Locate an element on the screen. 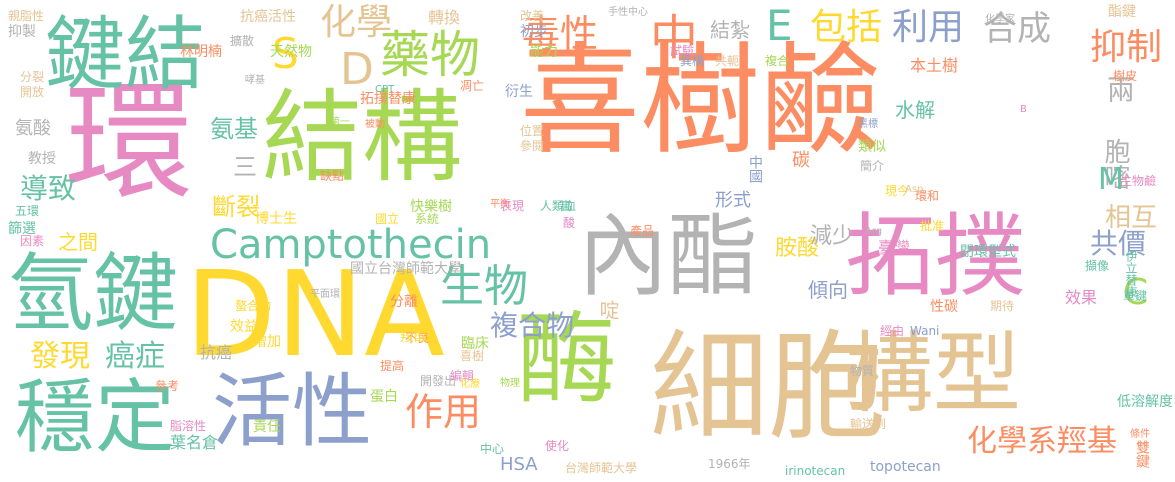  word-134: 輸送到 is located at coordinates (868, 424).